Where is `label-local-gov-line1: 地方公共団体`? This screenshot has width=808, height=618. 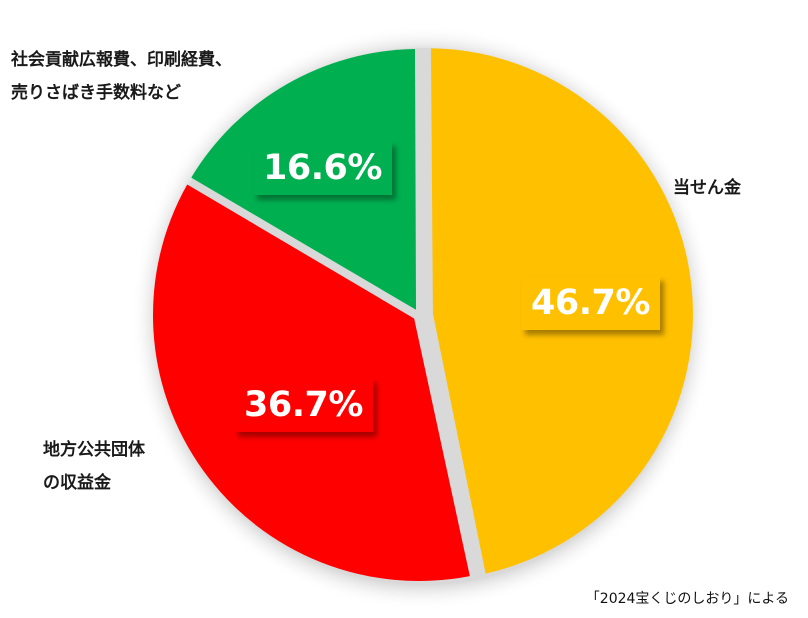 label-local-gov-line1: 地方公共団体 is located at coordinates (94, 450).